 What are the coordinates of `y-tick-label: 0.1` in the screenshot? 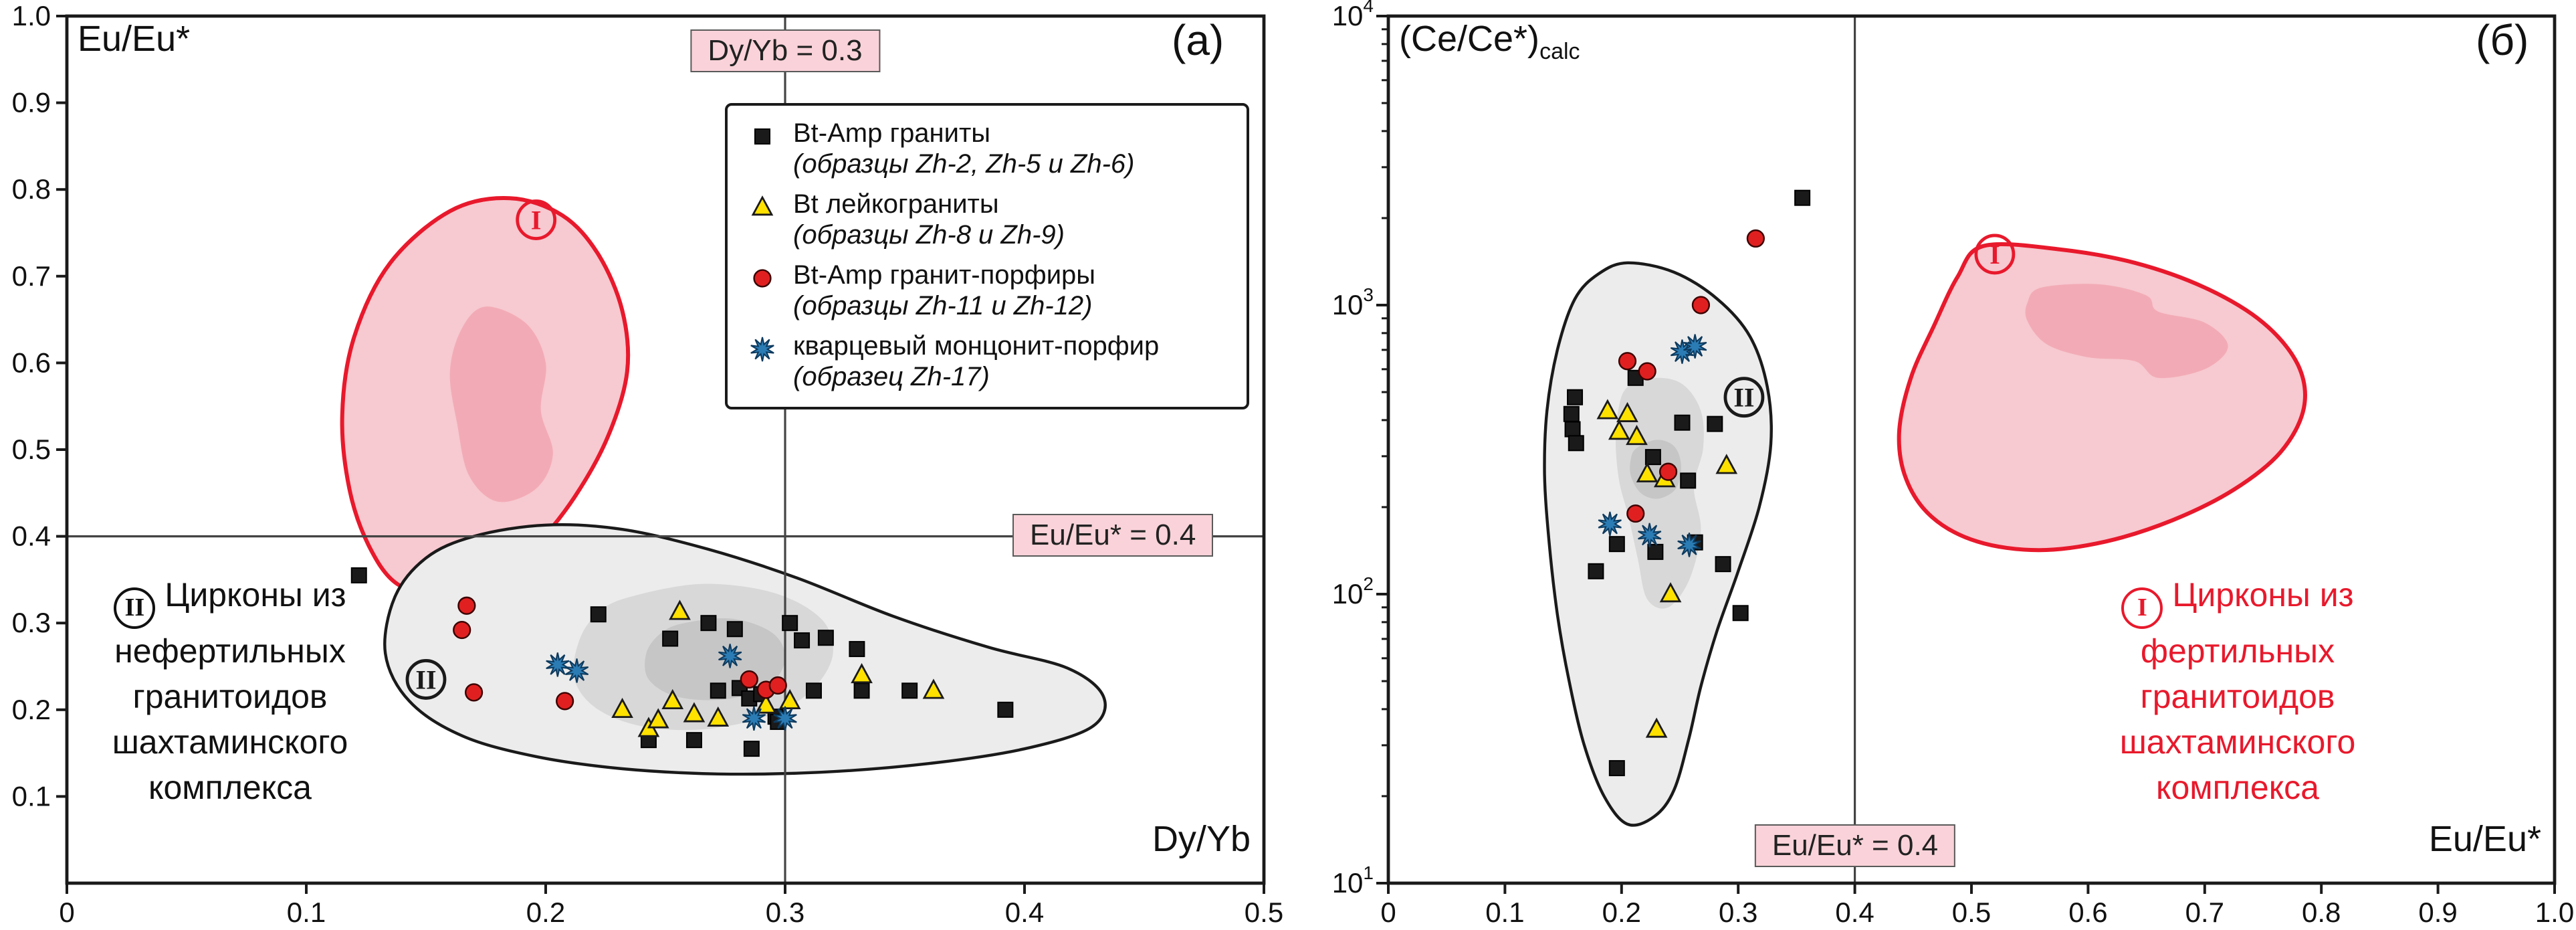 It's located at (31, 796).